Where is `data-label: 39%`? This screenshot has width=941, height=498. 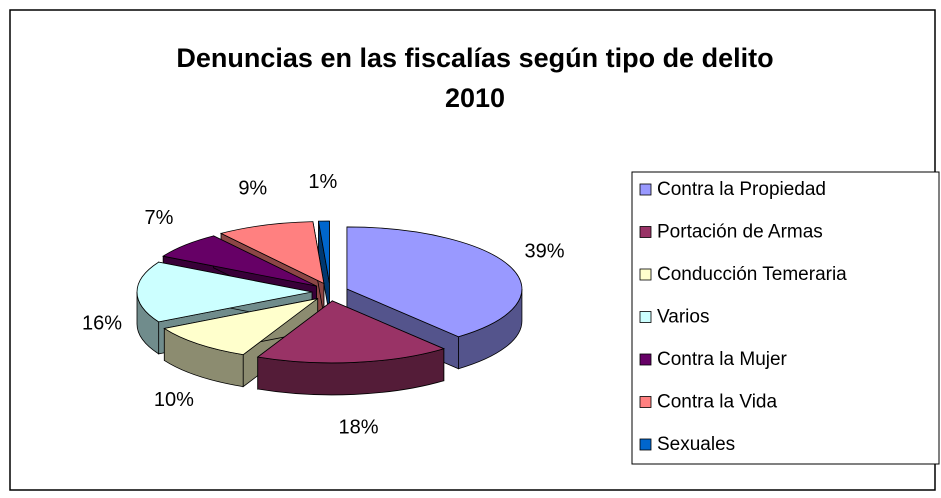 data-label: 39% is located at coordinates (545, 252).